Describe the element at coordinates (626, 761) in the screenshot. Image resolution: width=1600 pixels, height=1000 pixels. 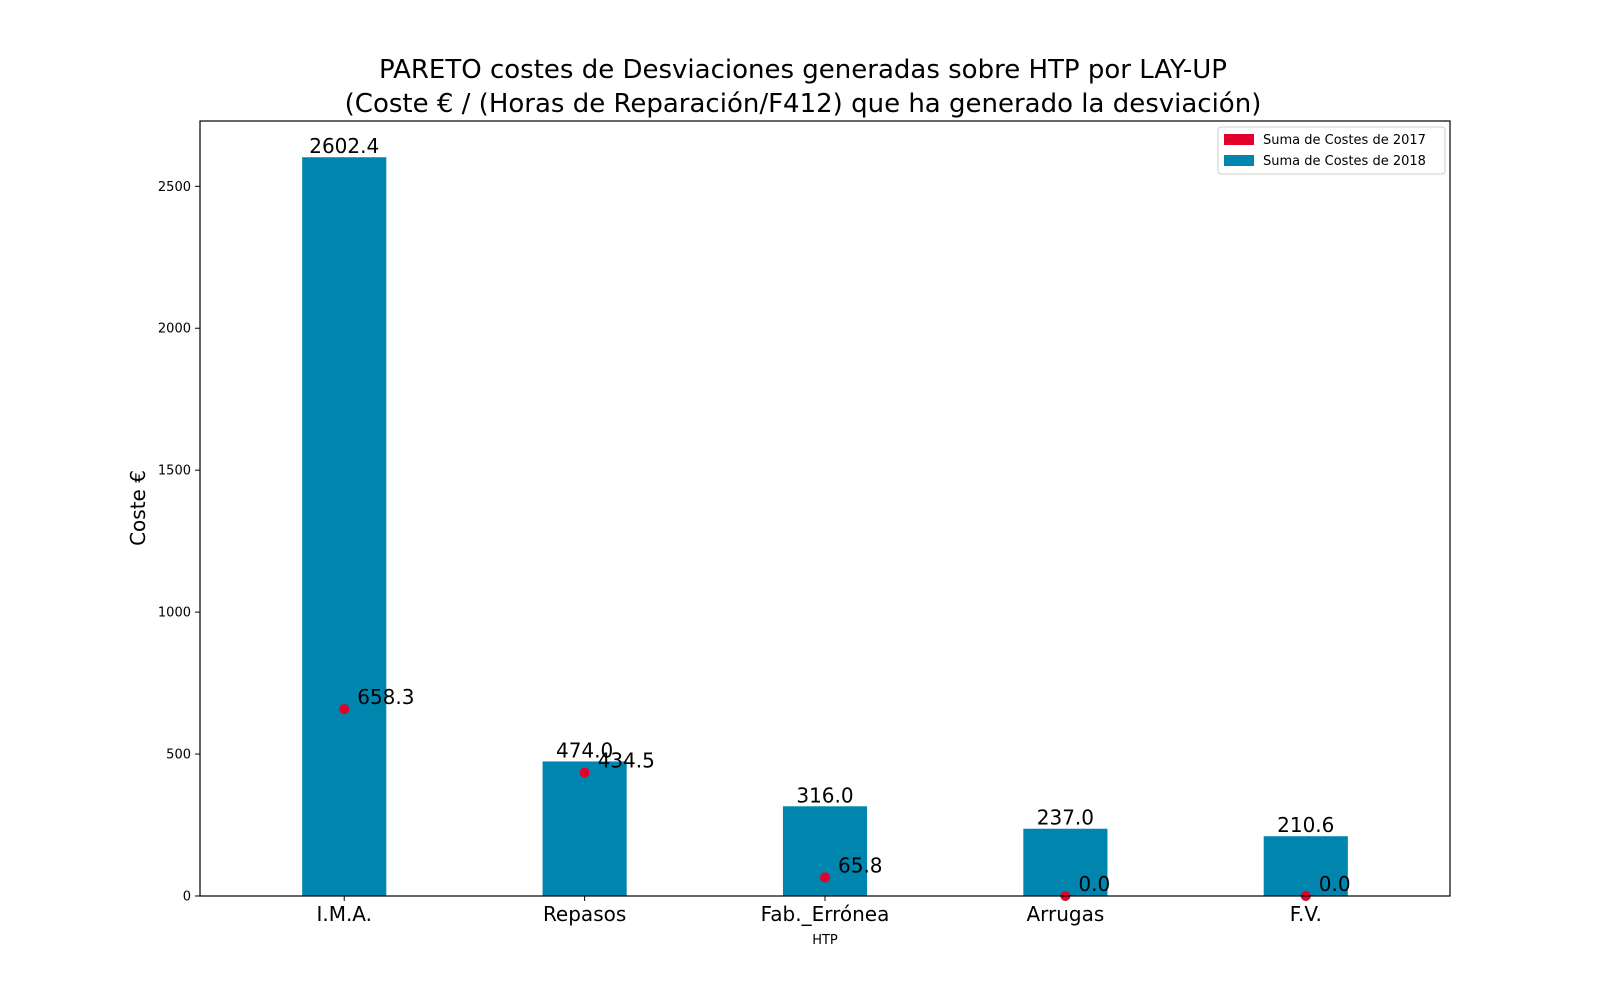
I see `point-value-label: 434.5` at that location.